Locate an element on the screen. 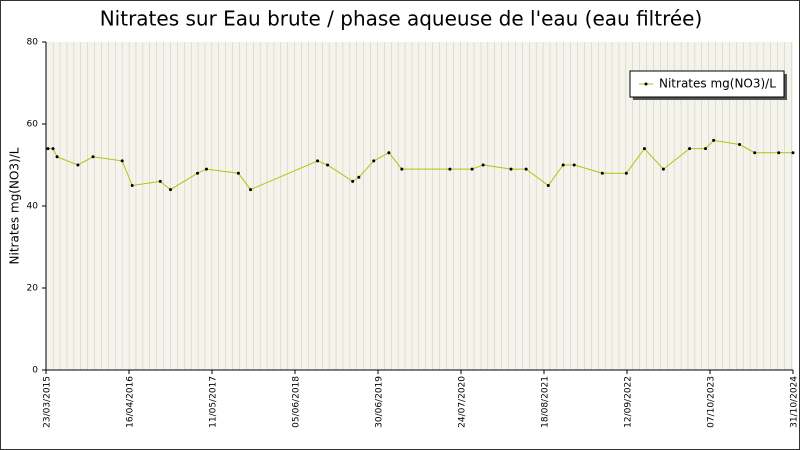 The height and width of the screenshot is (450, 800). legend is located at coordinates (707, 84).